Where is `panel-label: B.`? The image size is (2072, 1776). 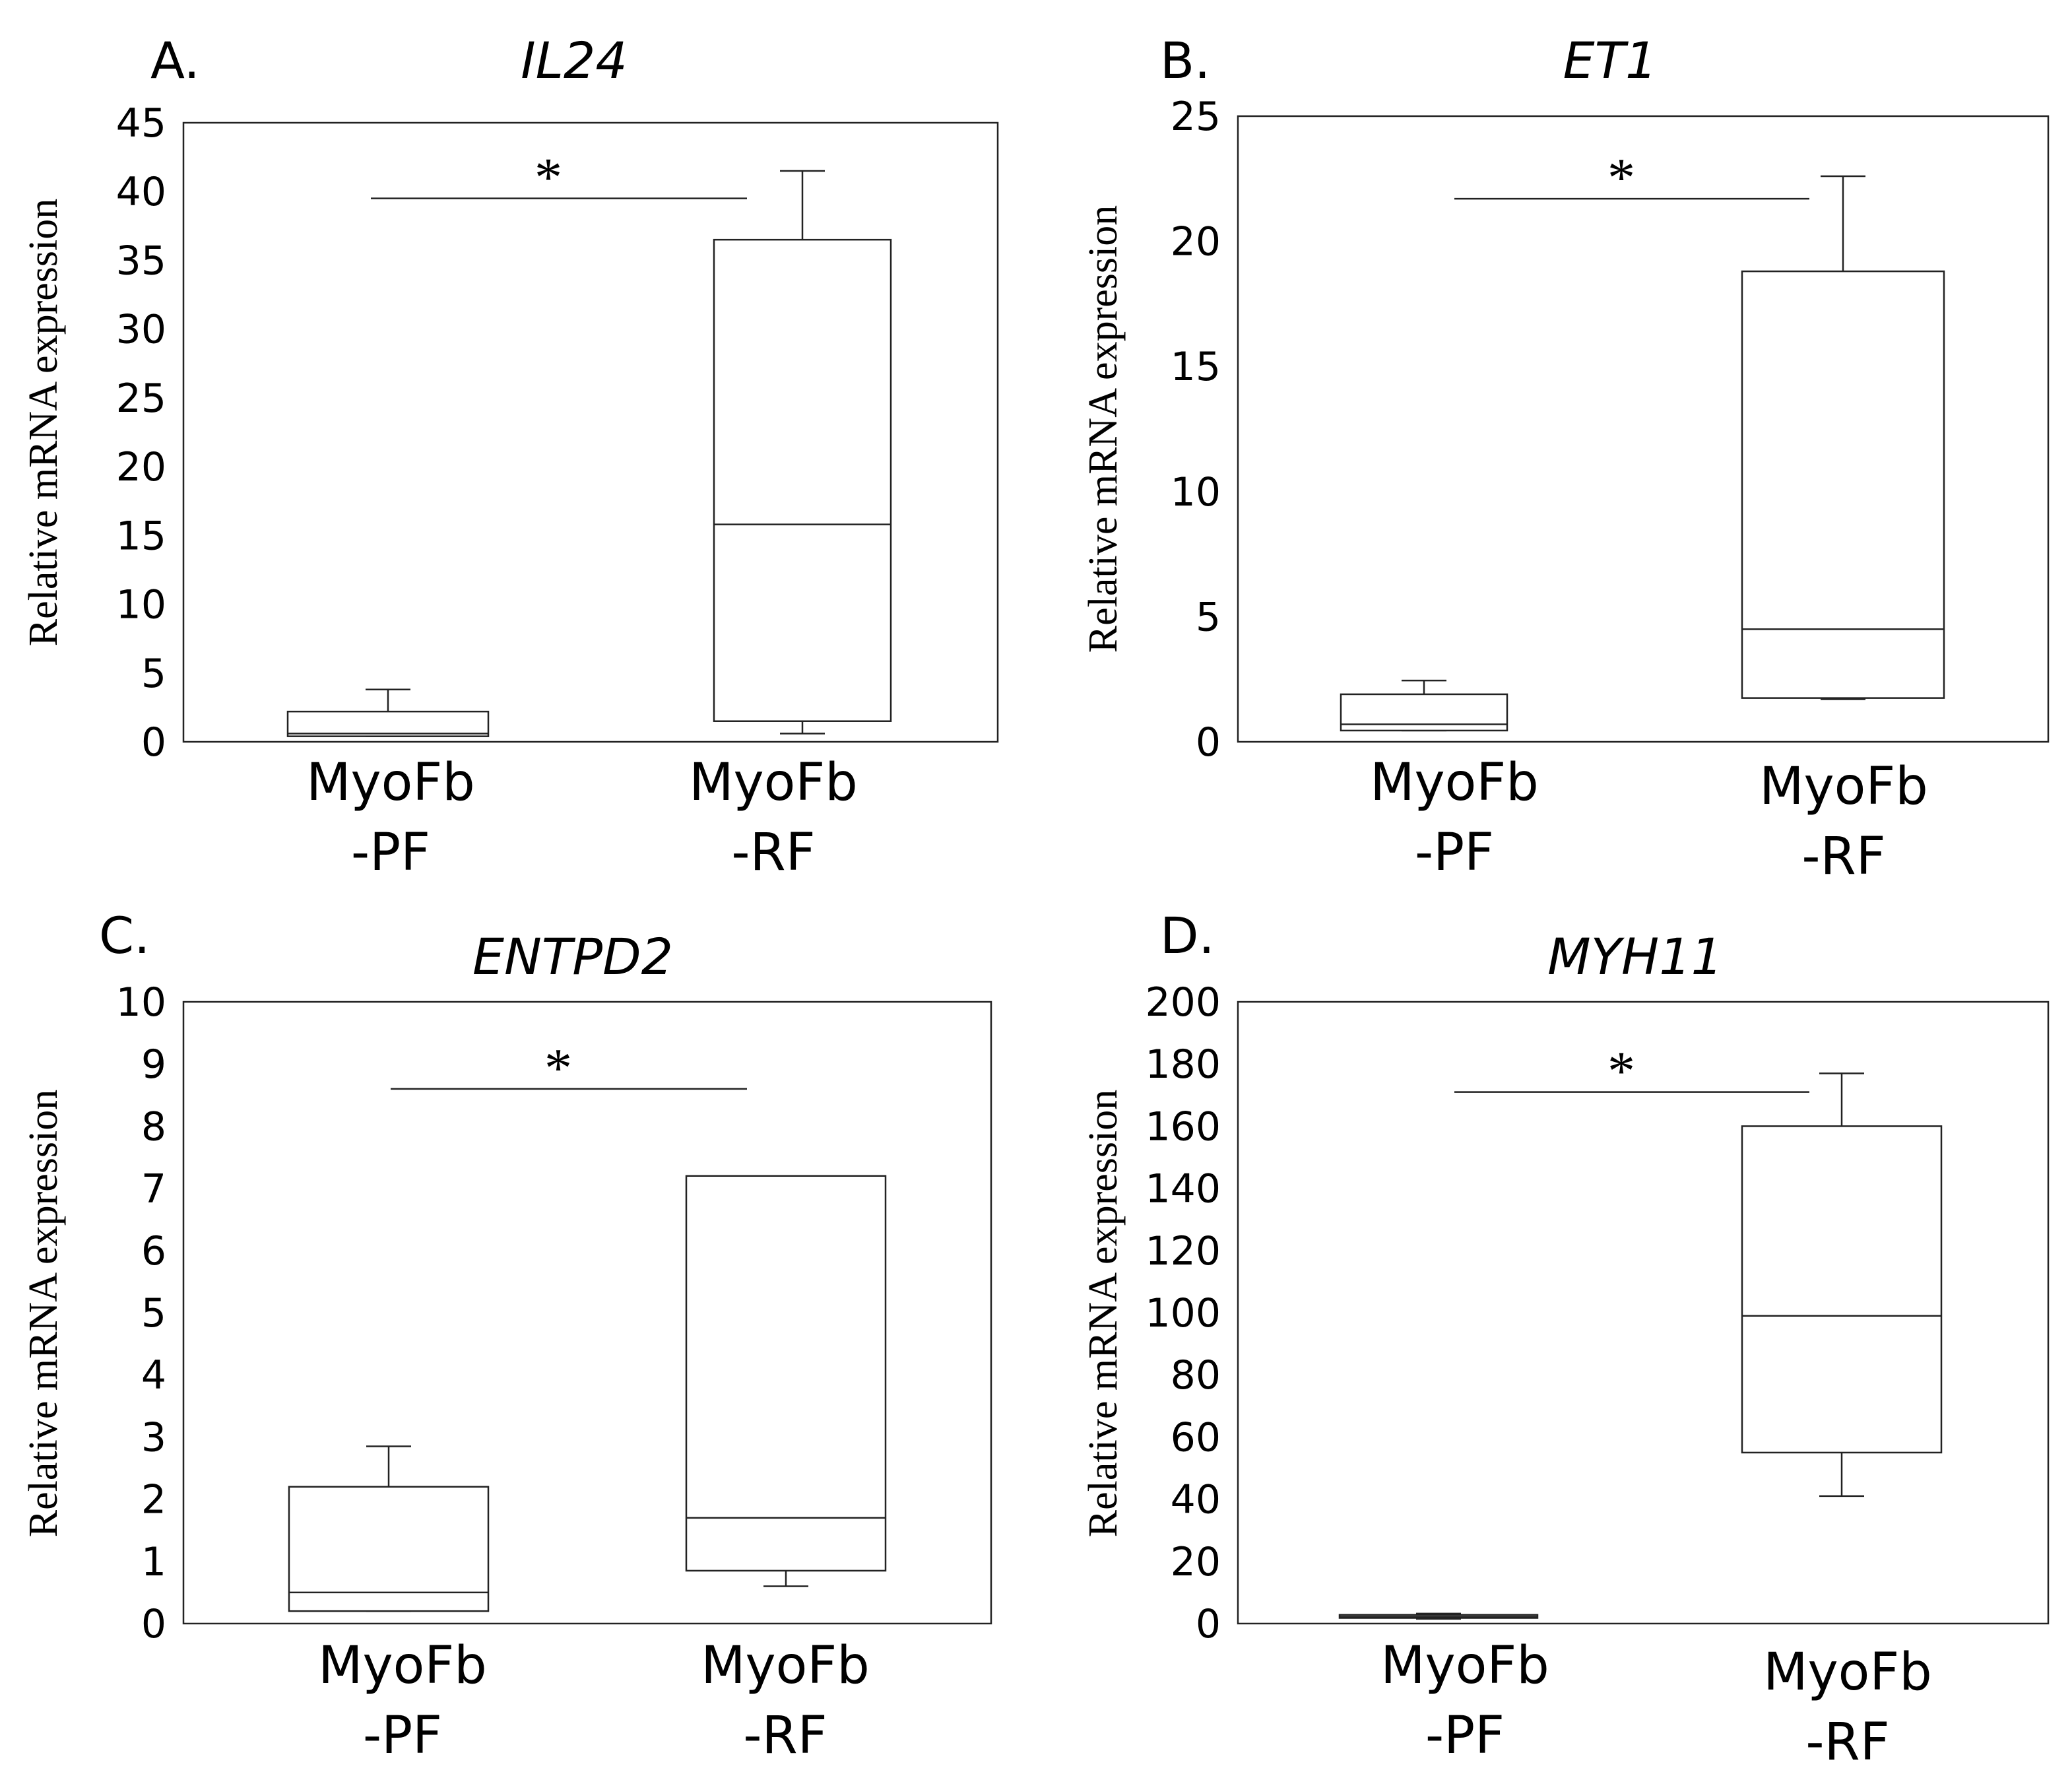 panel-label: B. is located at coordinates (1185, 60).